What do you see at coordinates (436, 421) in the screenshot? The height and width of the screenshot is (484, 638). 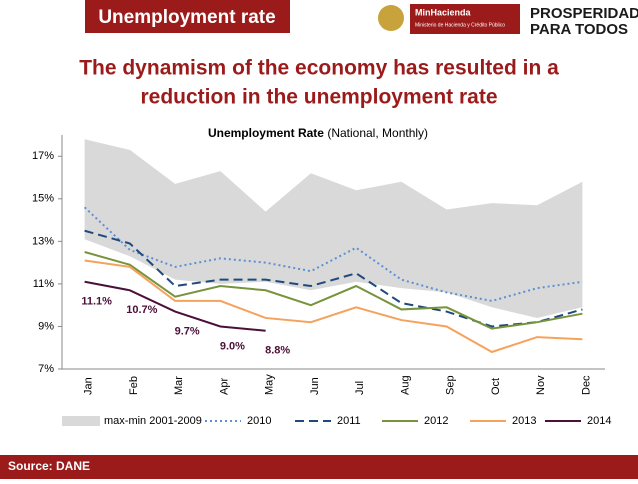 I see `legend-label: 2012` at bounding box center [436, 421].